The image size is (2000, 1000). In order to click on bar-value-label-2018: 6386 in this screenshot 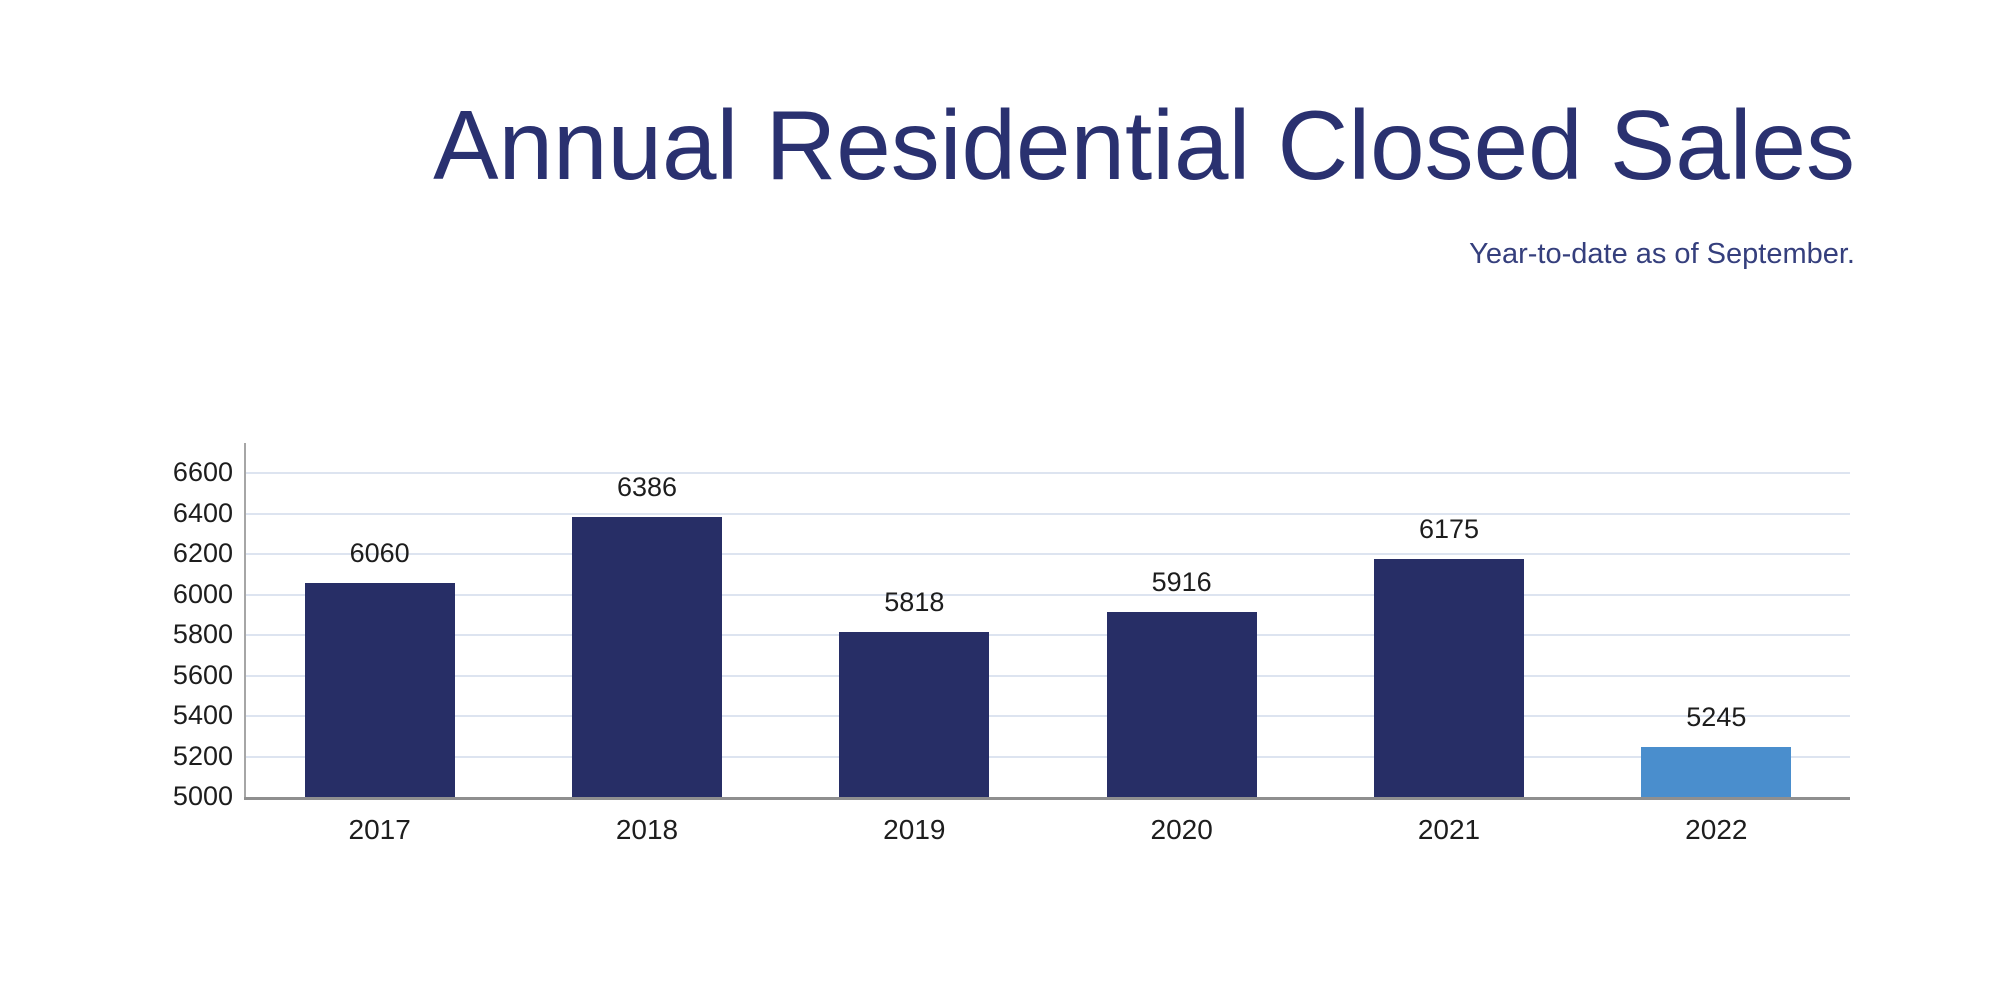, I will do `click(647, 486)`.